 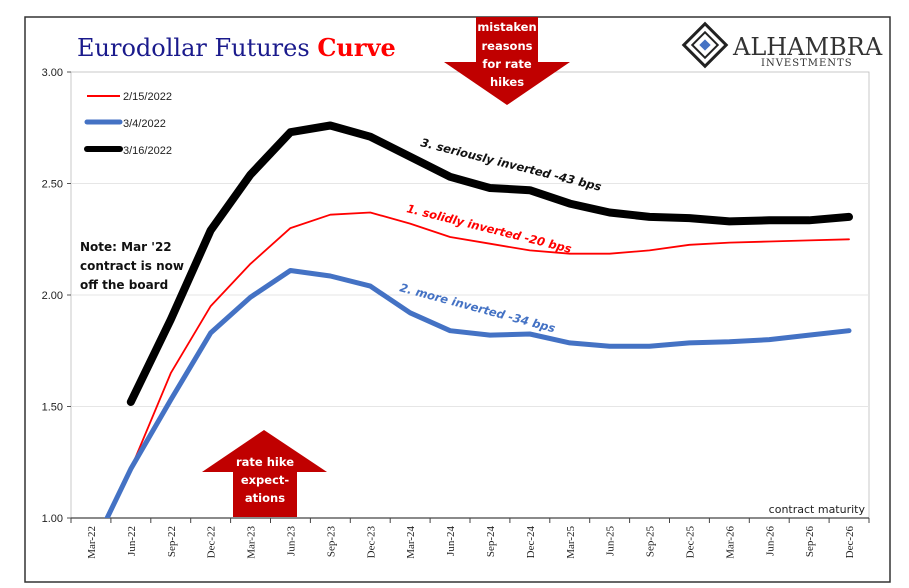 What do you see at coordinates (730, 542) in the screenshot?
I see `x-tick-label: Mar-26` at bounding box center [730, 542].